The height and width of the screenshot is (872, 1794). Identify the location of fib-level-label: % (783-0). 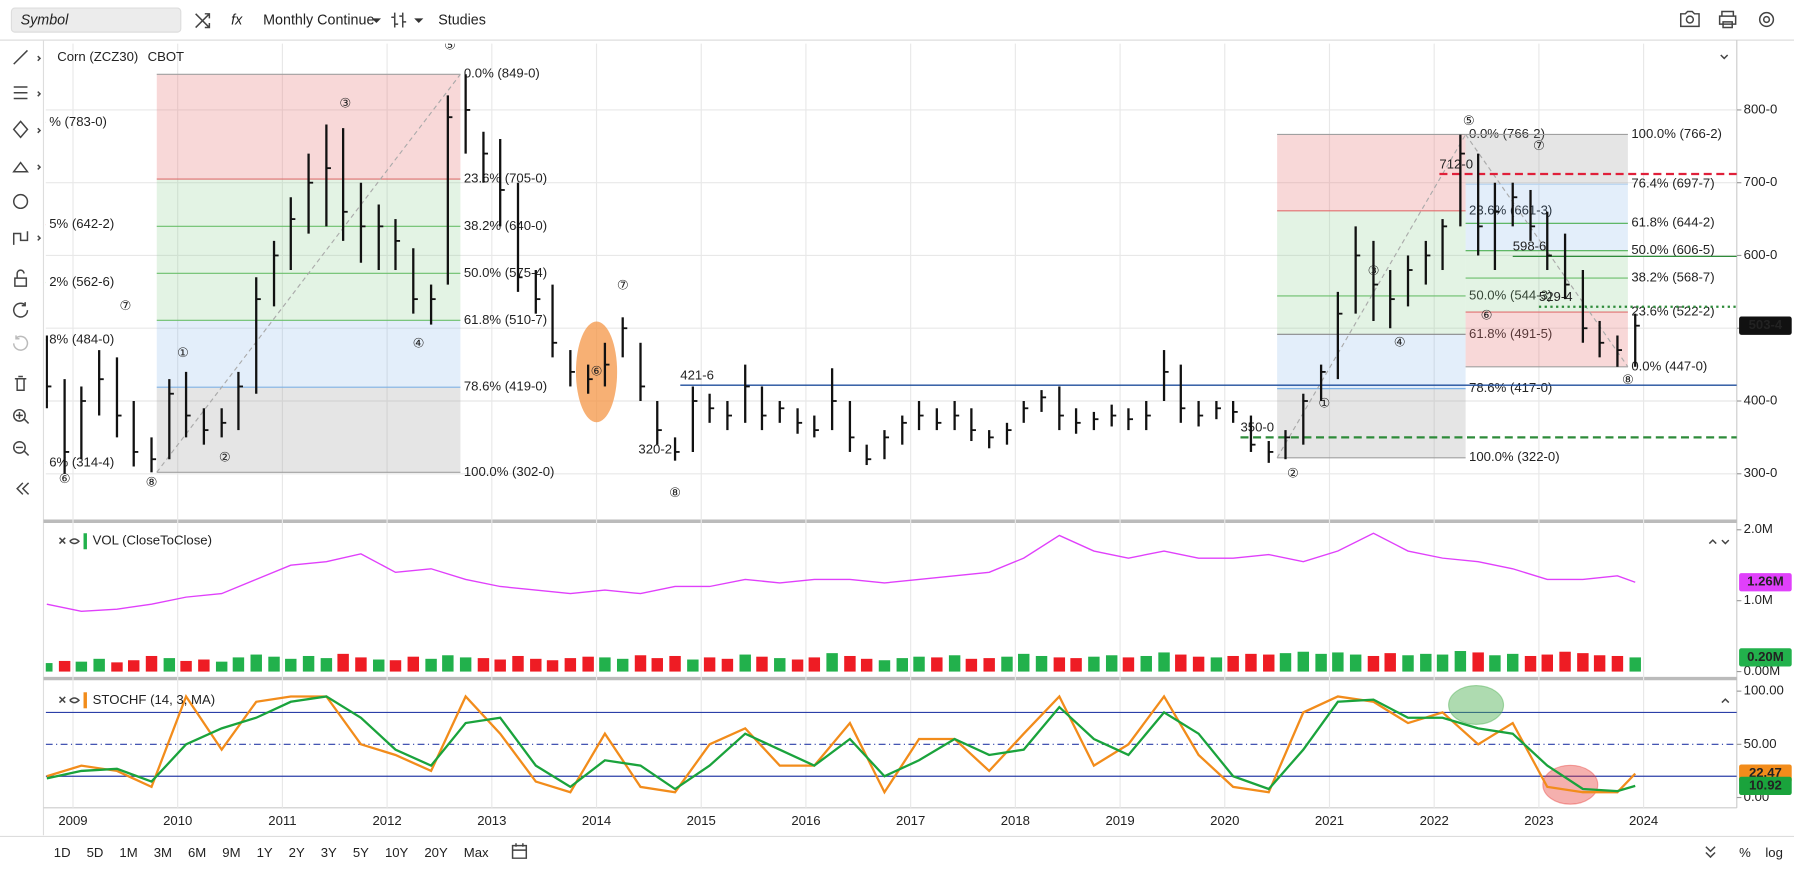
(78, 121).